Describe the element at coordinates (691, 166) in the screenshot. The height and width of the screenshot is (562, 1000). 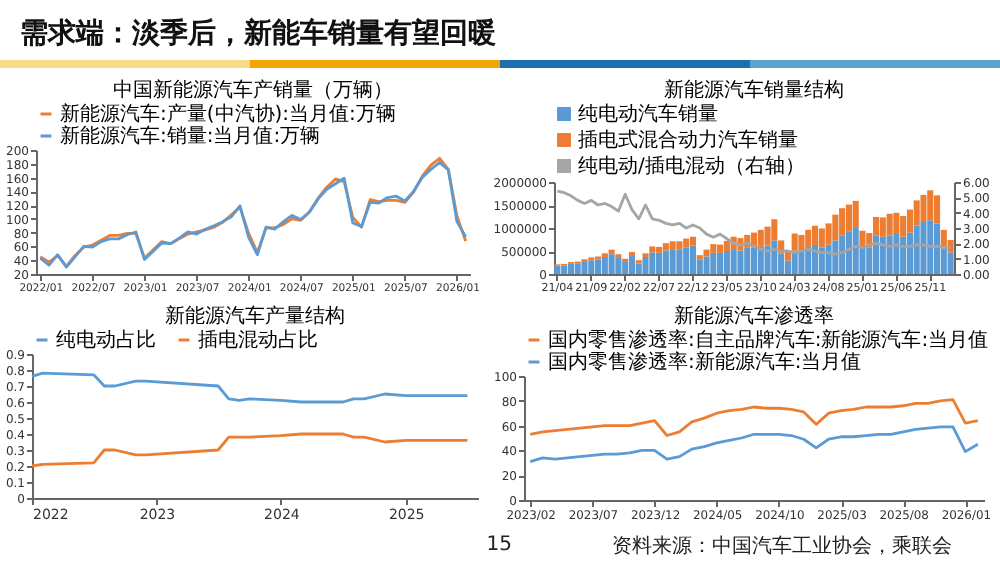
I see `legend-label: 纯电动/插电混动（右轴）` at that location.